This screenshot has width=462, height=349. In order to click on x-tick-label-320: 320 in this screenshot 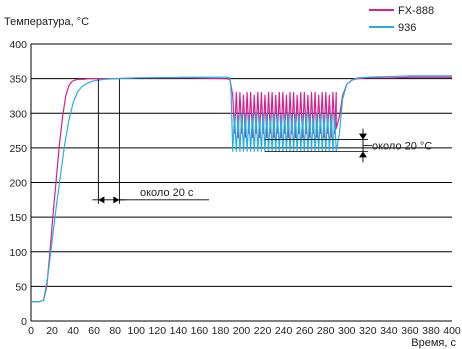, I will do `click(368, 331)`.